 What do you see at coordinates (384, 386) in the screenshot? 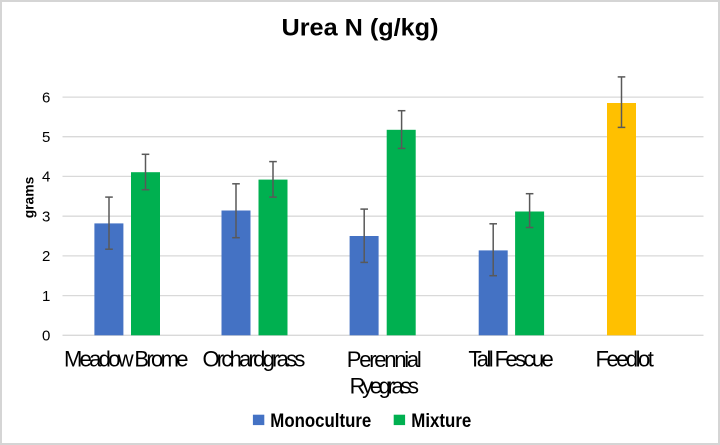
I see `svg-text: Ryegrass` at bounding box center [384, 386].